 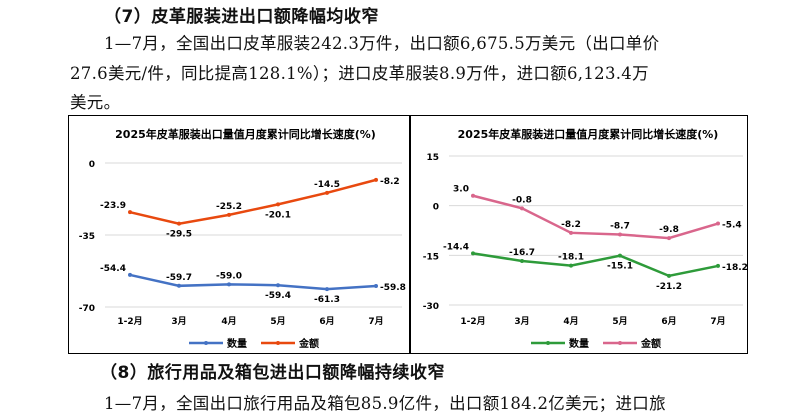 I want to click on paragraph-line: 1—7月，全国出口皮革服装242.3万件，出口额6,675.5万美元（出口单价, so click(x=382, y=43).